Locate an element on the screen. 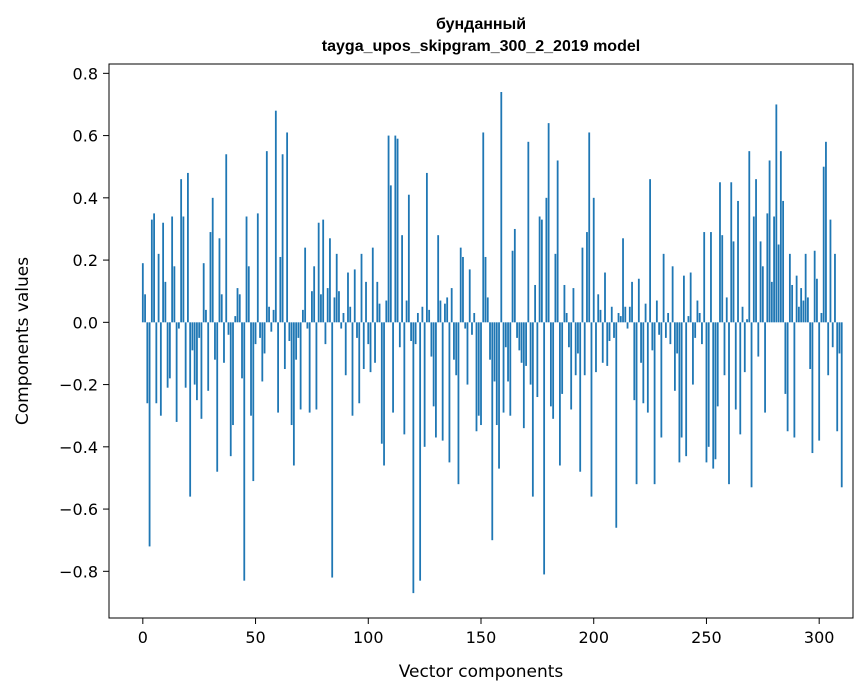 The image size is (867, 696). y-axis-label: Components values is located at coordinates (23, 341).